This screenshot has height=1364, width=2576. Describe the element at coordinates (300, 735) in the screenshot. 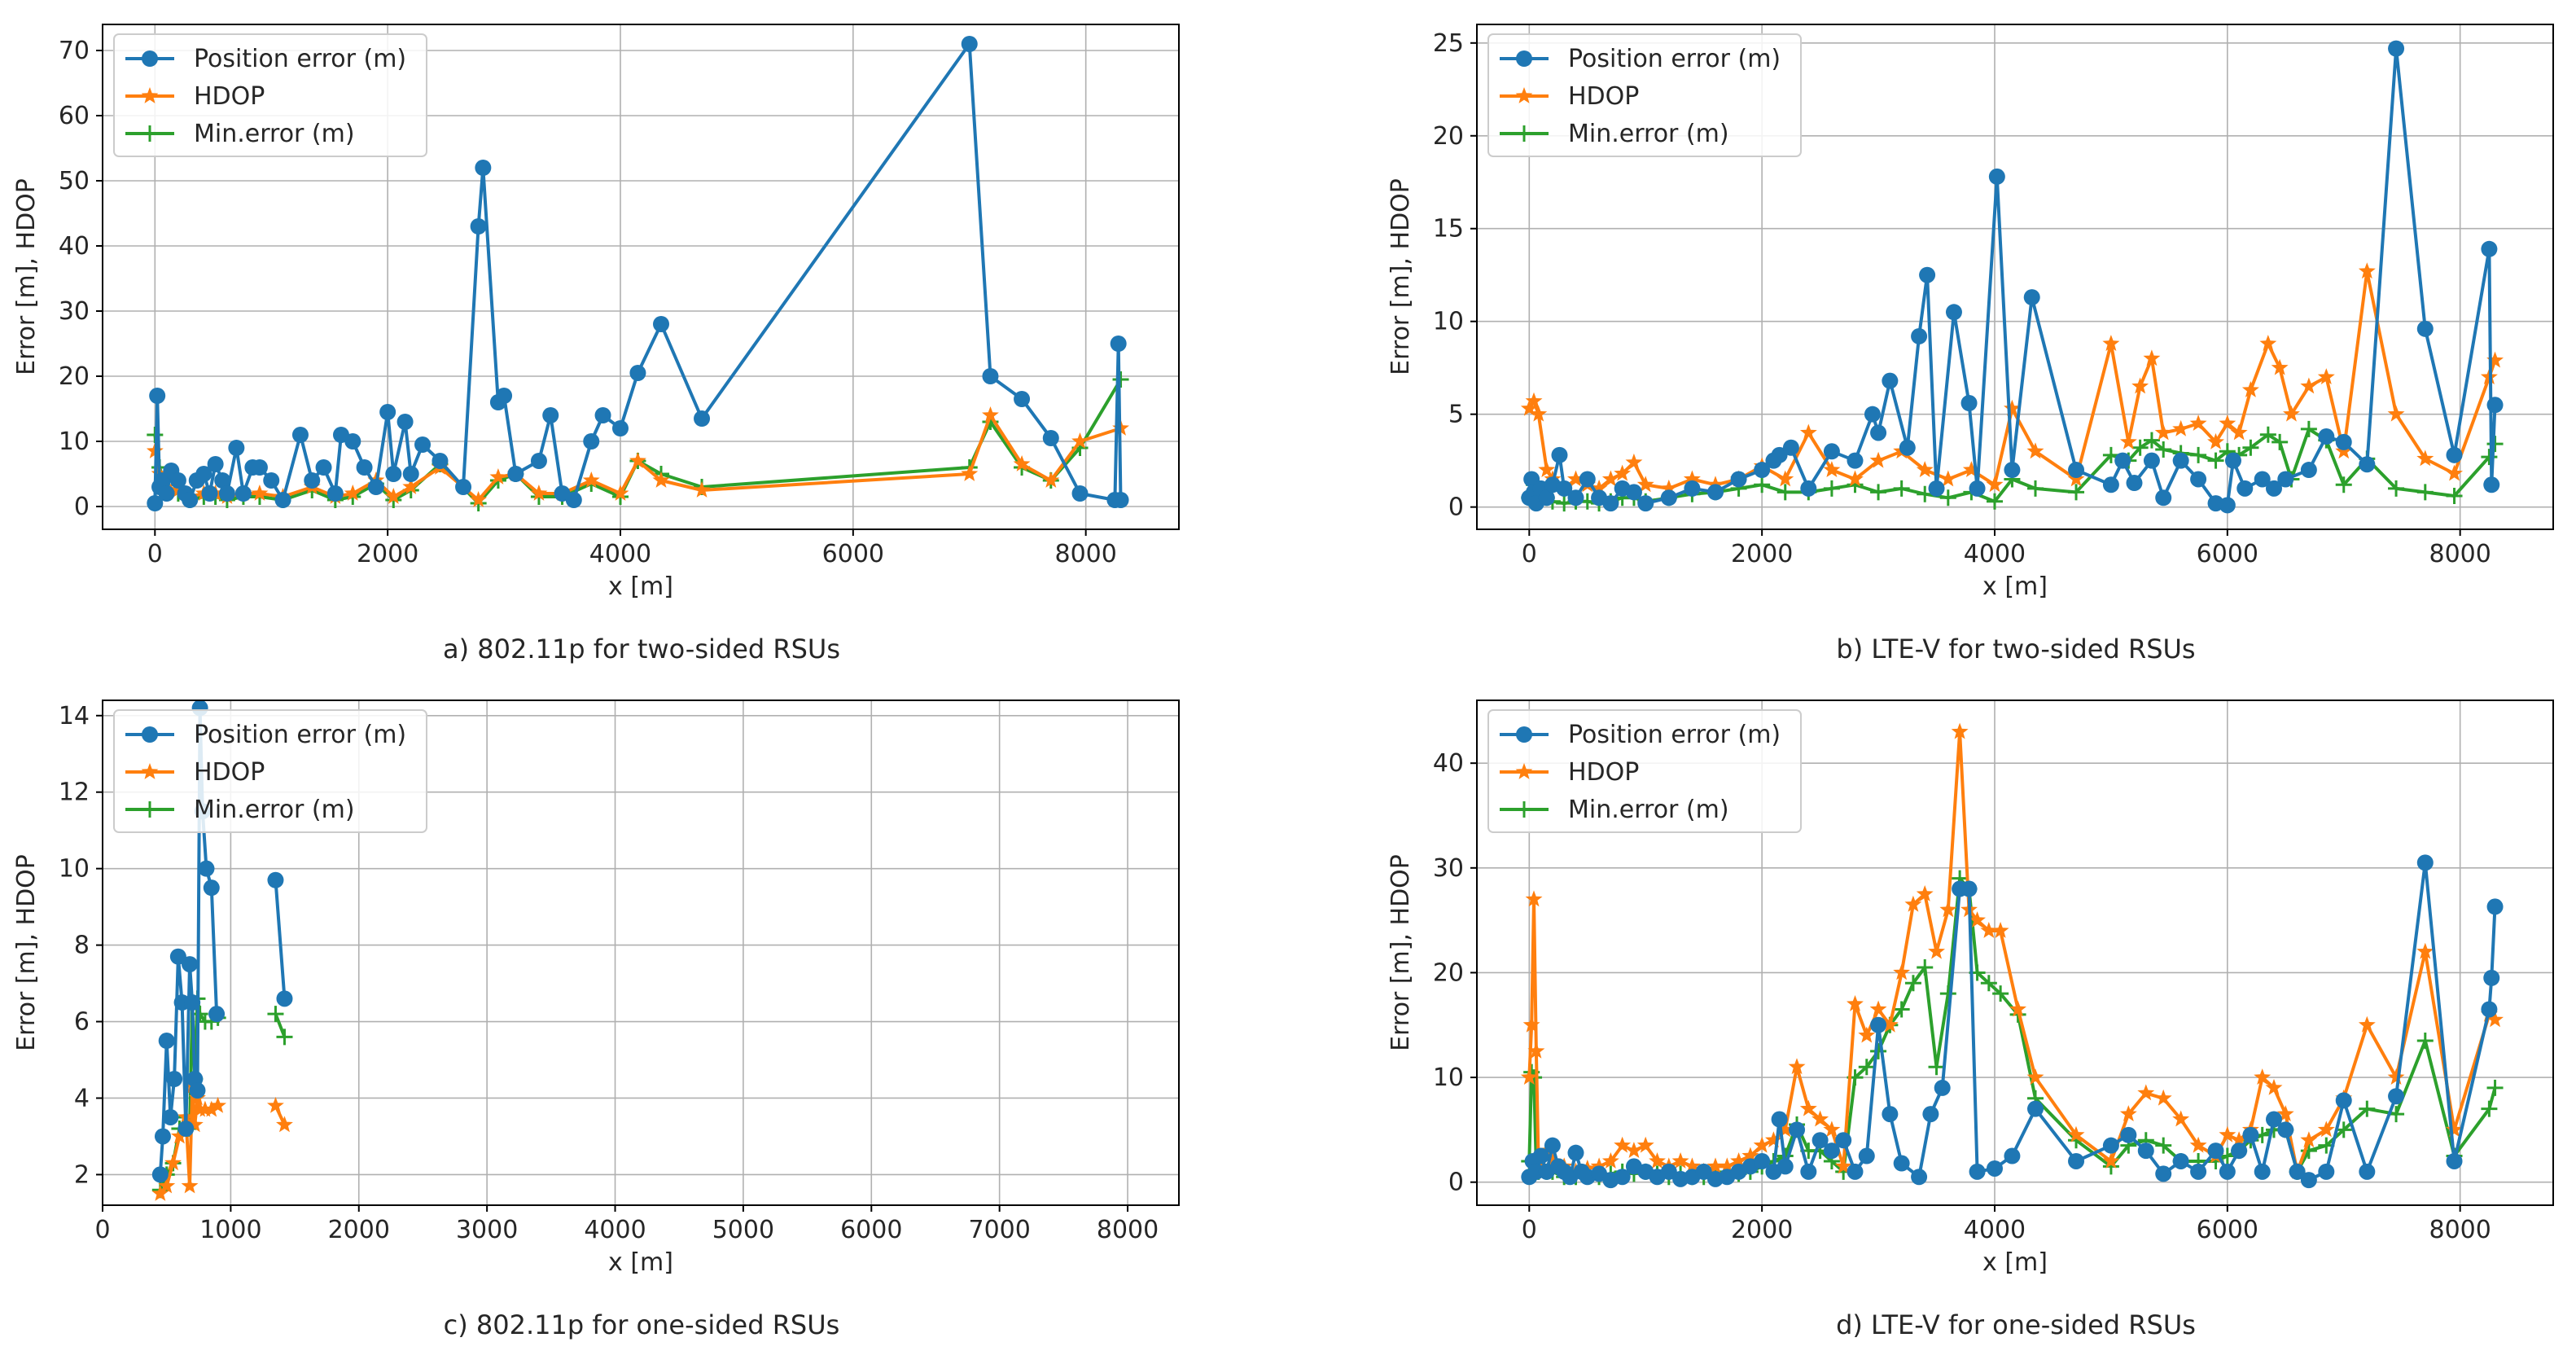

I see `legend-label: Position error (m)` at that location.